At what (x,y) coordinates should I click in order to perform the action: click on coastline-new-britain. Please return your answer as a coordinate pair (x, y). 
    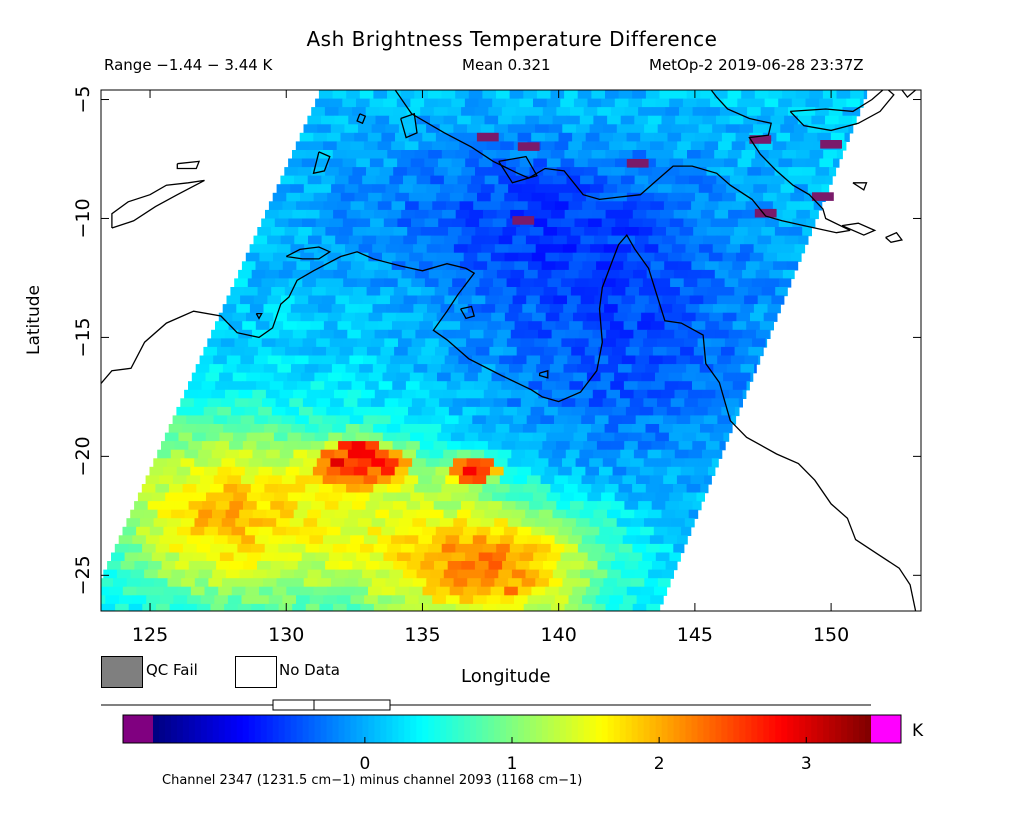
    Looking at the image, I should click on (842, 111).